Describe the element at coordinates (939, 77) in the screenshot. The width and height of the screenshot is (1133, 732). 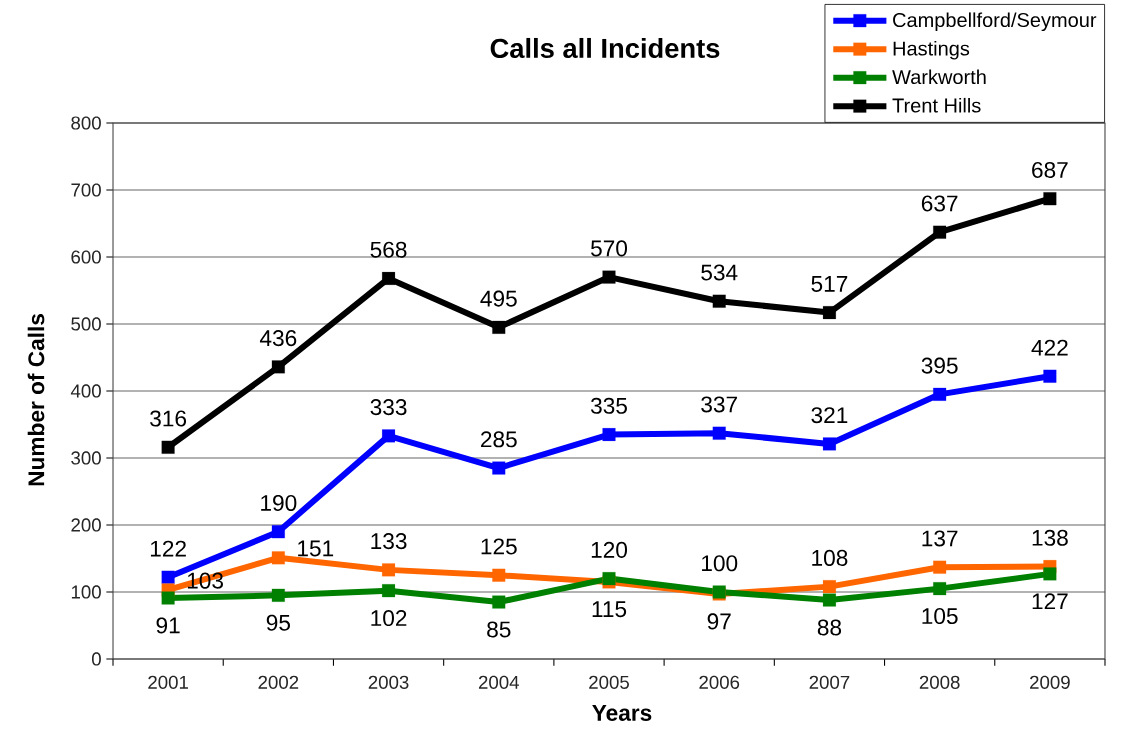
I see `legend-label: Warkworth` at that location.